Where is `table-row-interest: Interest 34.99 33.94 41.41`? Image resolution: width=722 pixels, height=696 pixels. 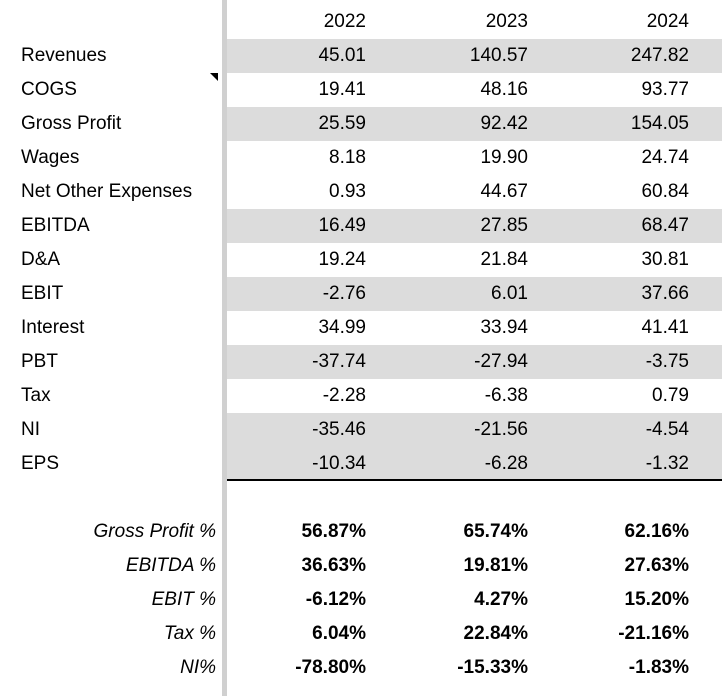
table-row-interest: Interest 34.99 33.94 41.41 is located at coordinates (361, 328).